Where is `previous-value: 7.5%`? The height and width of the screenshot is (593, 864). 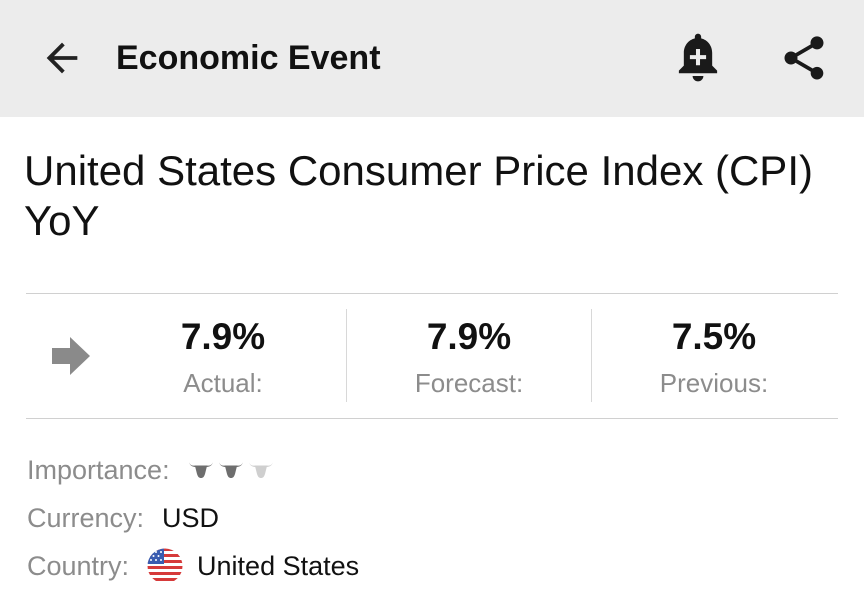 previous-value: 7.5% is located at coordinates (714, 336).